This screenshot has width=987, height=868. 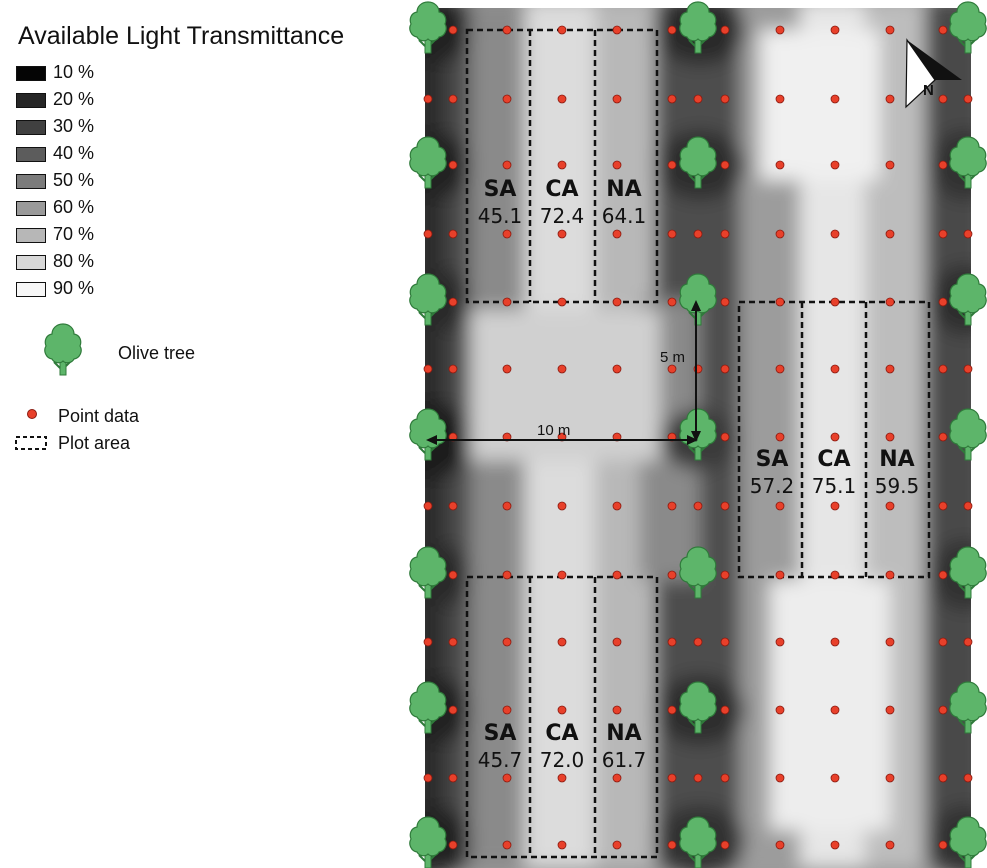 I want to click on north-arrow-icon: N, so click(x=933, y=73).